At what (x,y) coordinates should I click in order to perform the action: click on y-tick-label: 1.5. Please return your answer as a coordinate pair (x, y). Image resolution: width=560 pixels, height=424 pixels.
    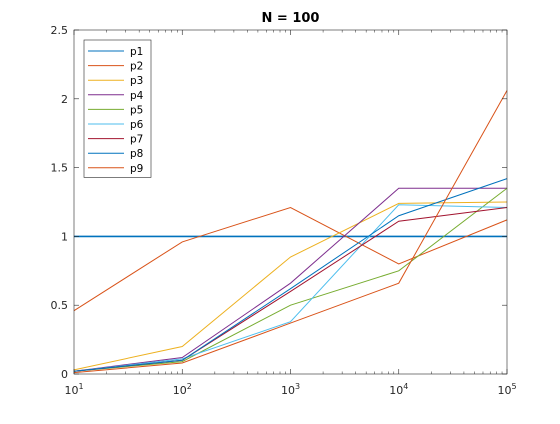
    Looking at the image, I should click on (60, 168).